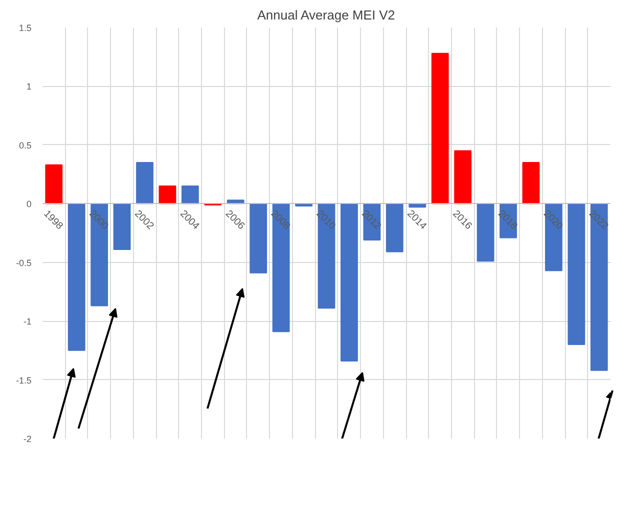 Image resolution: width=640 pixels, height=508 pixels. Describe the element at coordinates (28, 321) in the screenshot. I see `y-tick-label: -1` at that location.